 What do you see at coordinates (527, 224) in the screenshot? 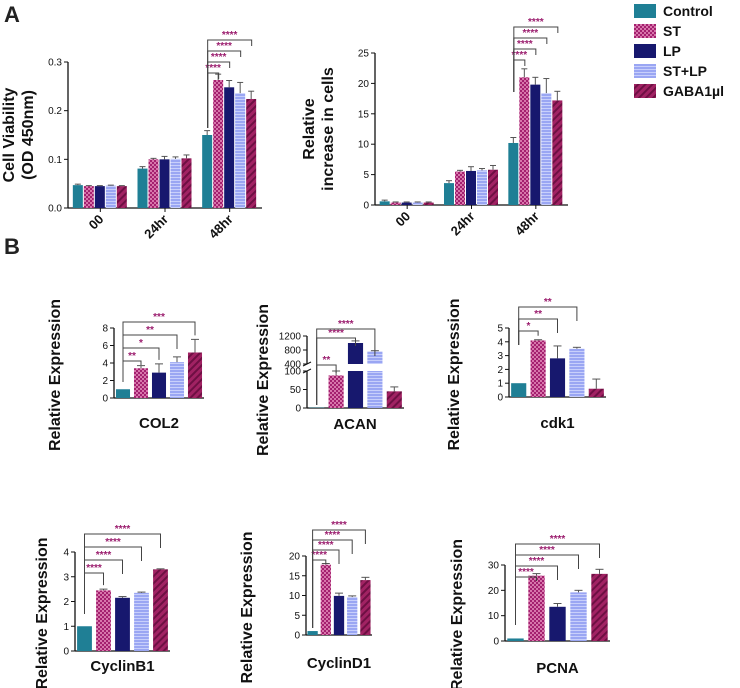
I see `increase-xtick-label-2: 48hr` at bounding box center [527, 224].